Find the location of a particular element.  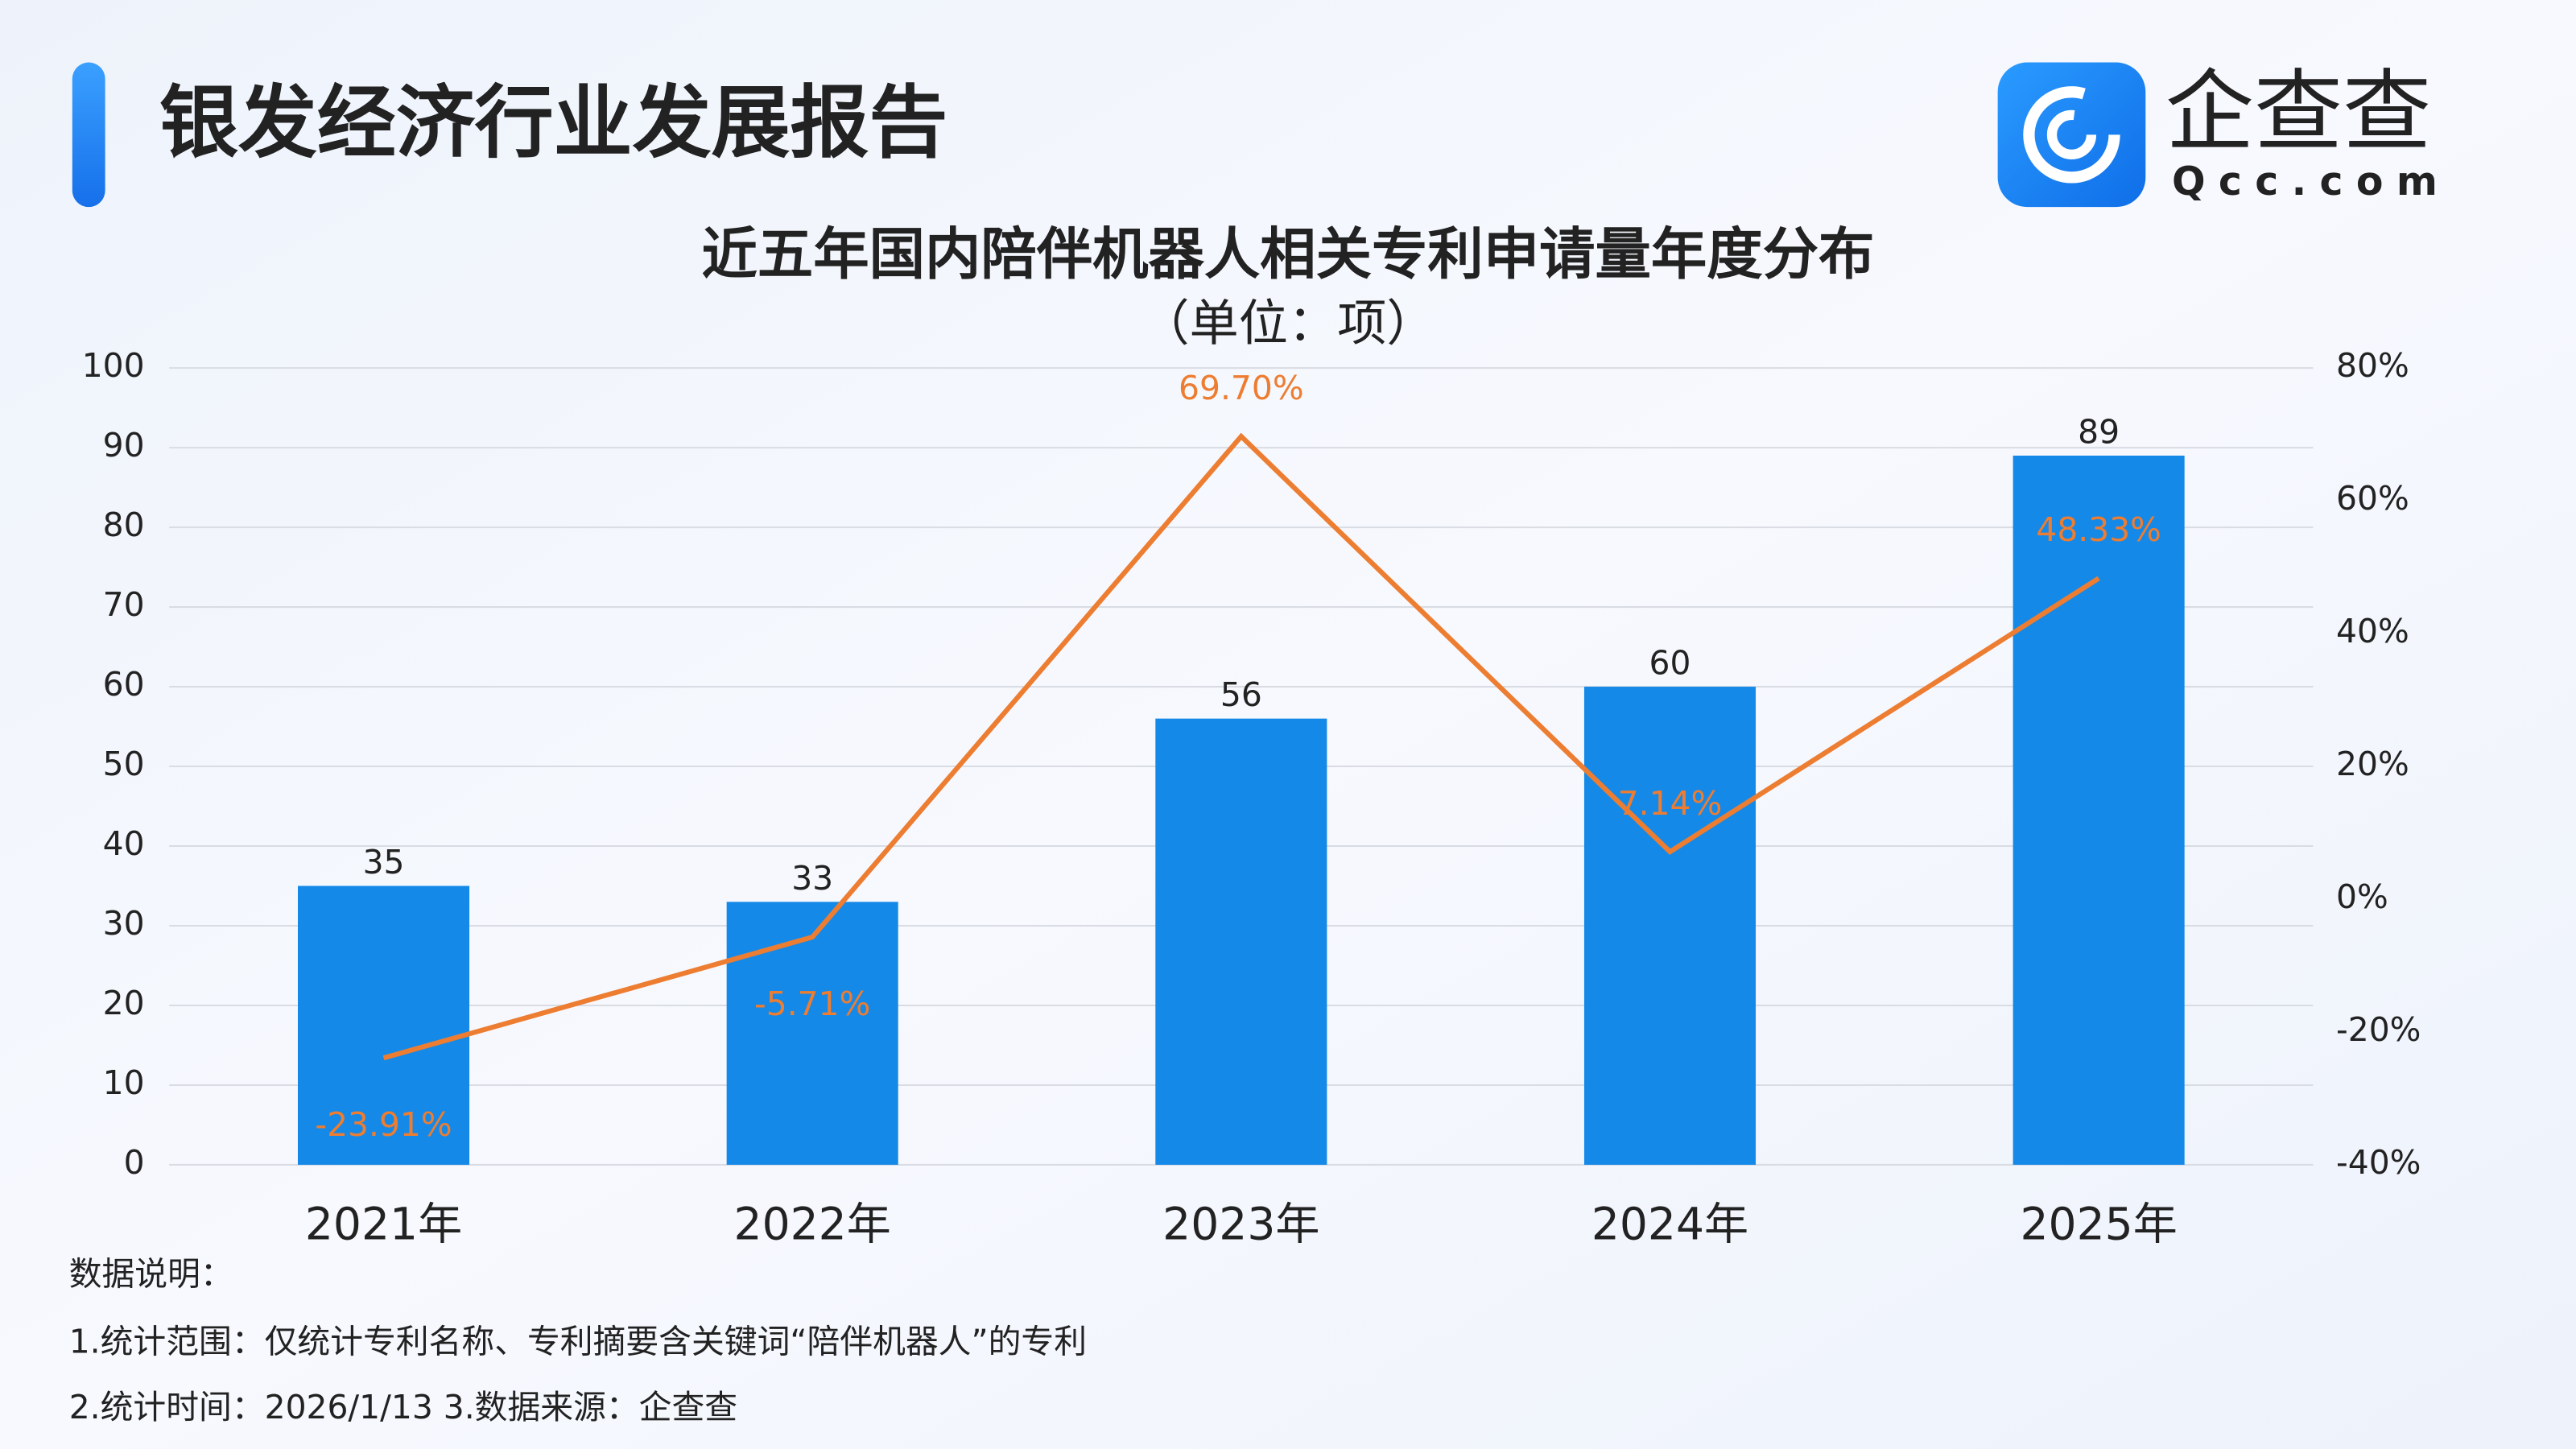

chart-subtitle: （单位：项） is located at coordinates (1287, 324).